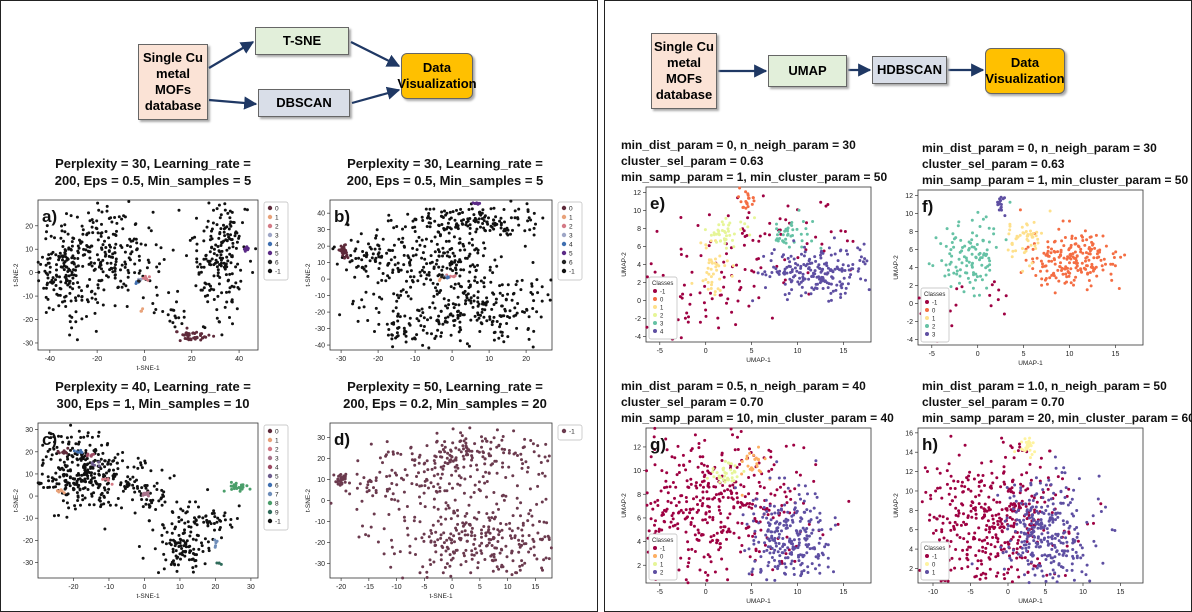 This screenshot has height=612, width=1192. Describe the element at coordinates (321, 214) in the screenshot. I see `y-tick-label: 40` at that location.